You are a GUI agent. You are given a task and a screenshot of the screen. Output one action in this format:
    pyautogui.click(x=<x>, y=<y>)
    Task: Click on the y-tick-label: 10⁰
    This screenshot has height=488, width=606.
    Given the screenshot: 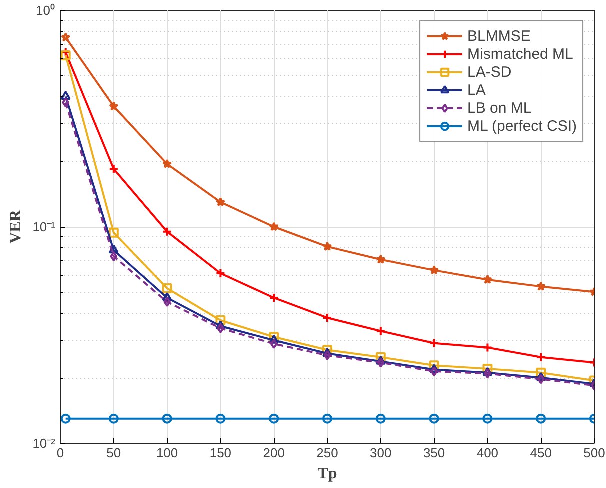 What is the action you would take?
    pyautogui.click(x=46, y=10)
    